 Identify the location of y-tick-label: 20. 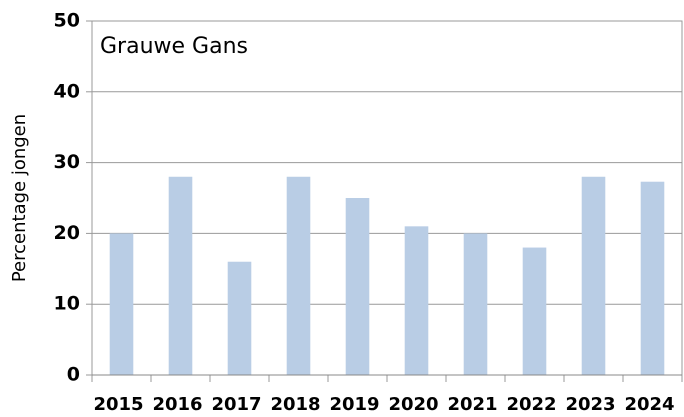
(67, 233).